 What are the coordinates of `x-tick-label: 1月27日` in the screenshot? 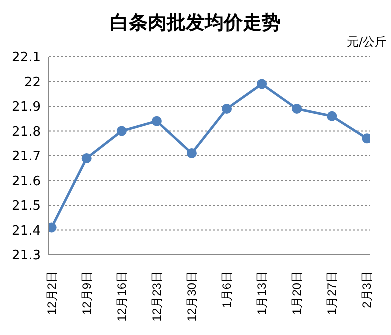 It's located at (332, 293).